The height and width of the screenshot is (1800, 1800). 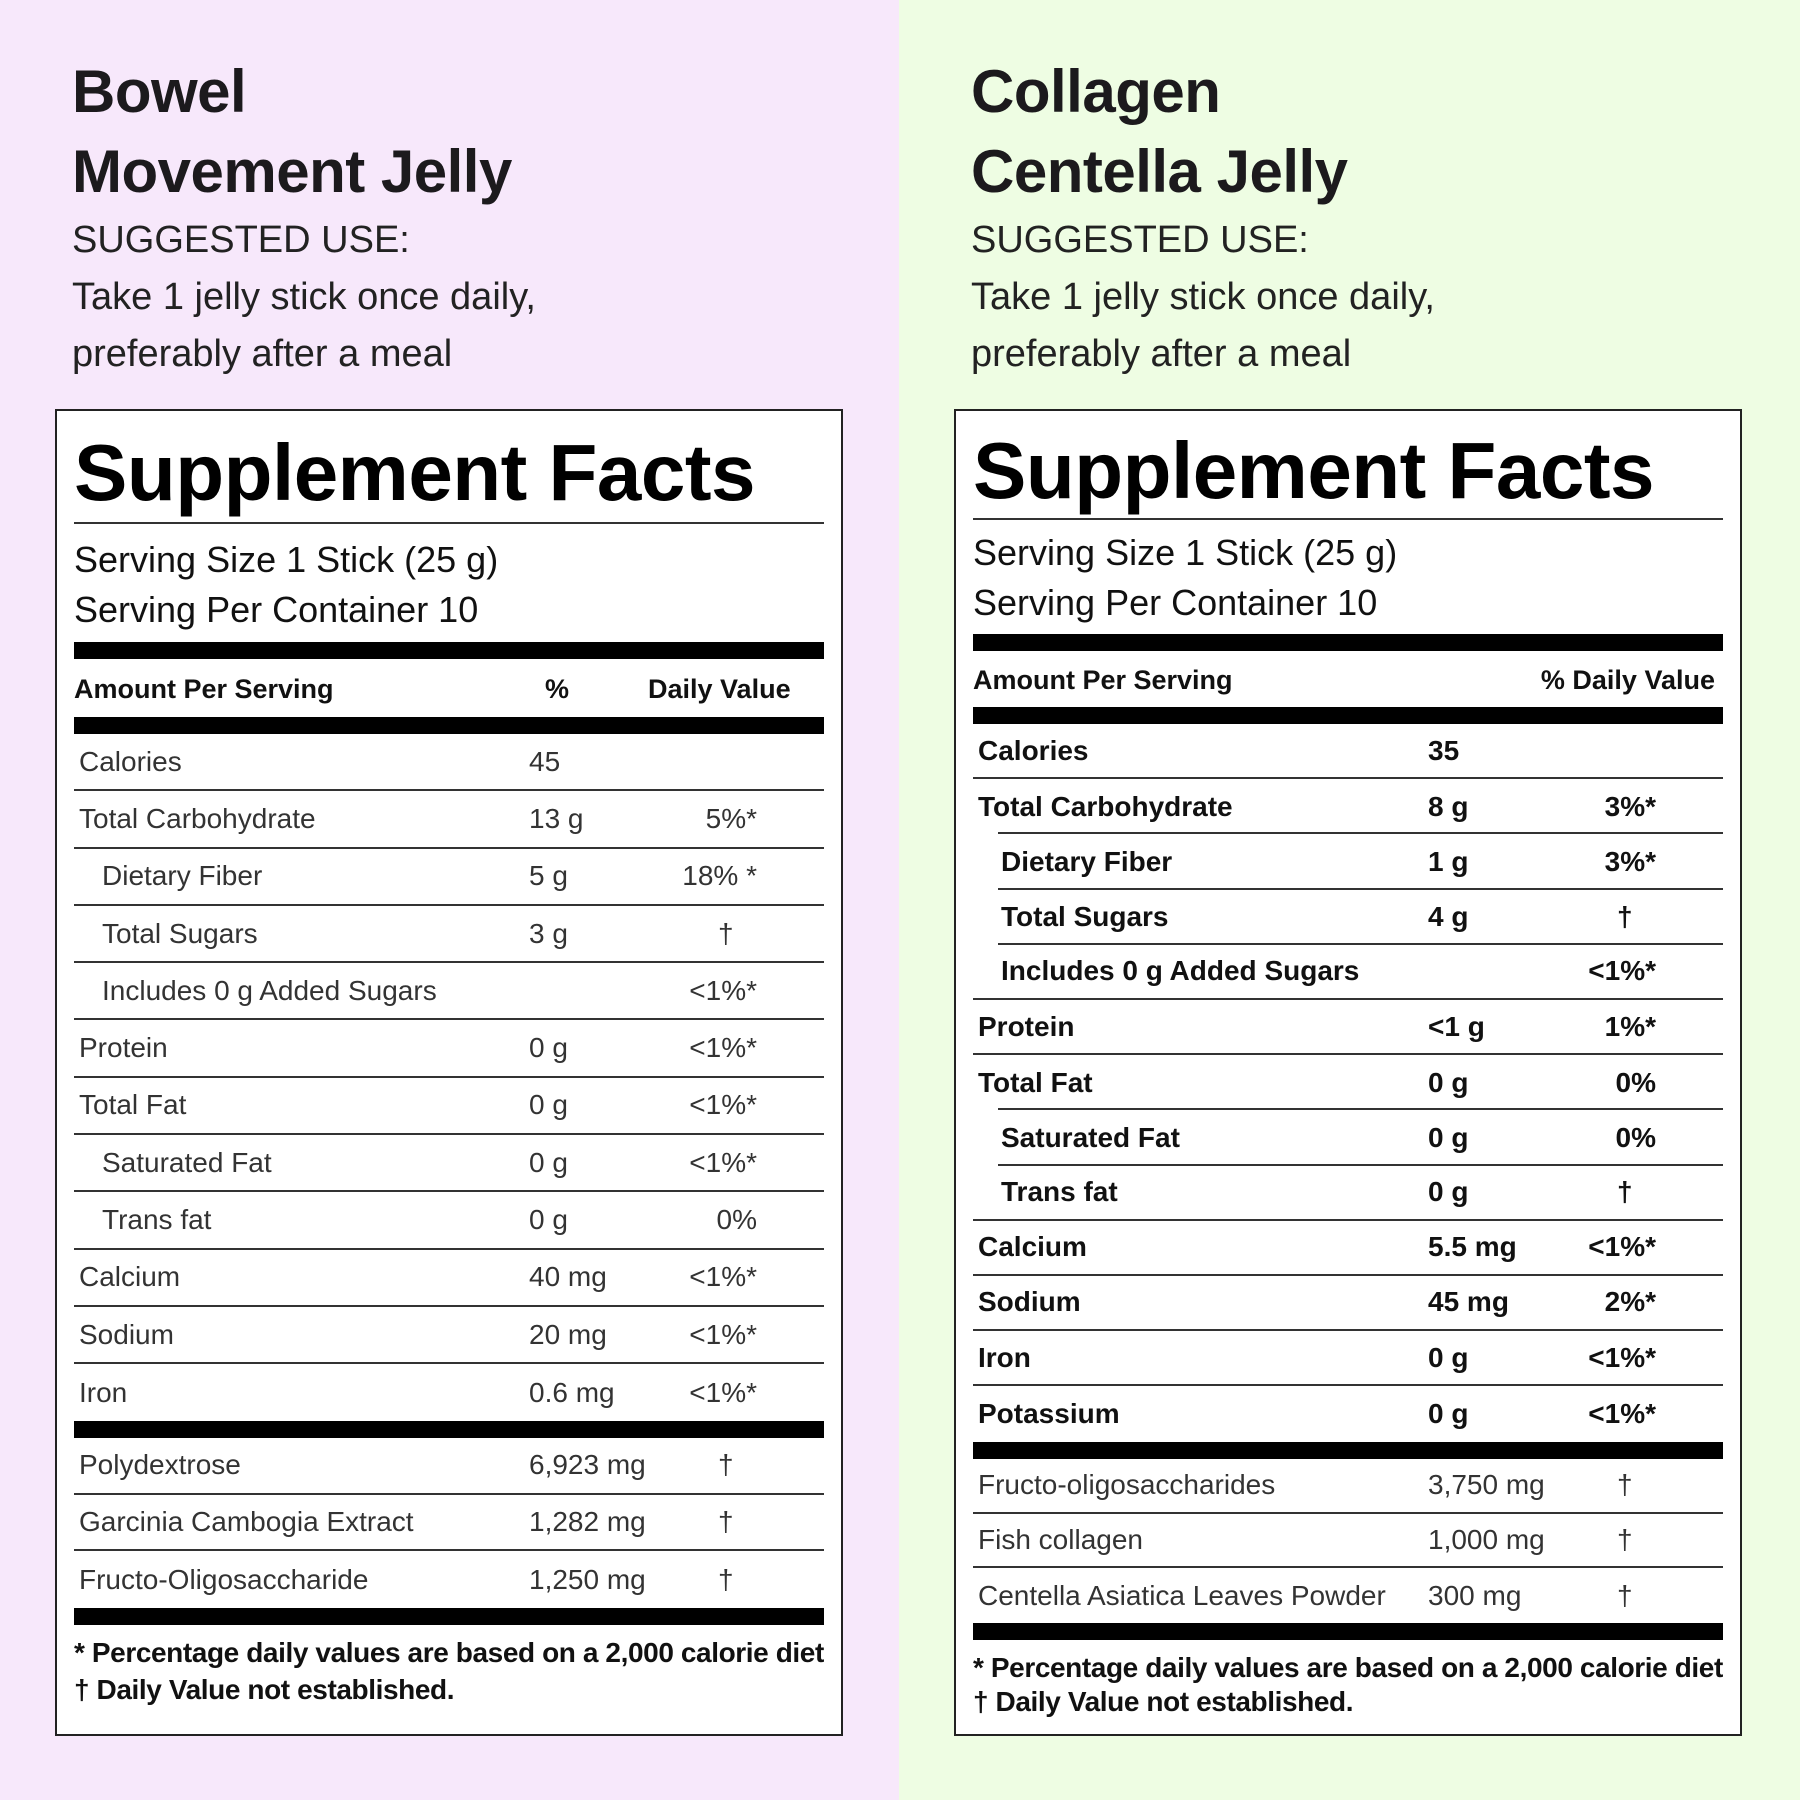 What do you see at coordinates (545, 761) in the screenshot?
I see `nutrient-amount: 45` at bounding box center [545, 761].